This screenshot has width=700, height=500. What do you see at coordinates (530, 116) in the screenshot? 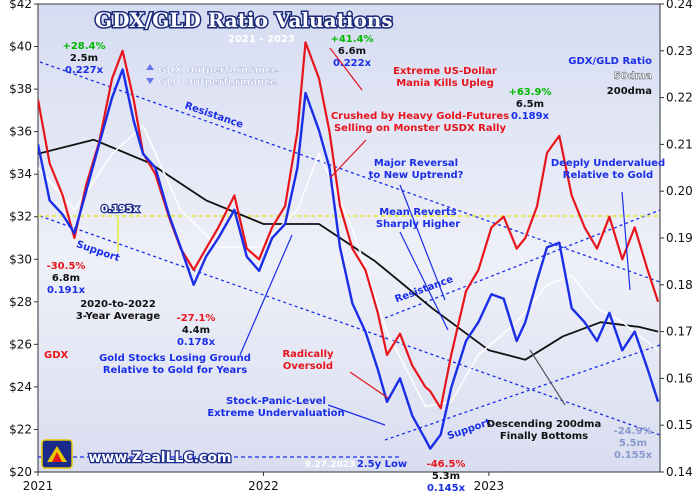
I see `annotation: 0.189x` at bounding box center [530, 116].